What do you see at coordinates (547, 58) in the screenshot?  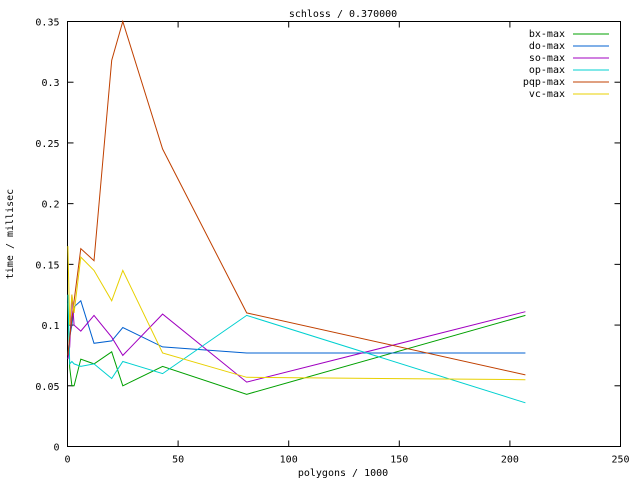 I see `legend-label-so-max: so-max` at bounding box center [547, 58].